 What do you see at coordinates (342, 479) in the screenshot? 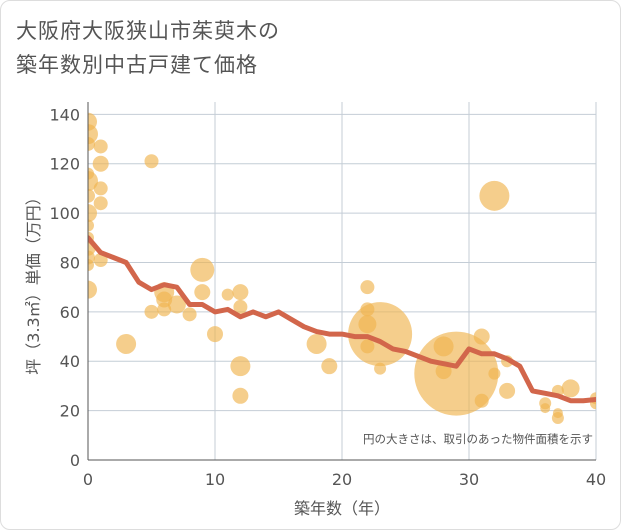
I see `x-tick-label: 20` at bounding box center [342, 479].